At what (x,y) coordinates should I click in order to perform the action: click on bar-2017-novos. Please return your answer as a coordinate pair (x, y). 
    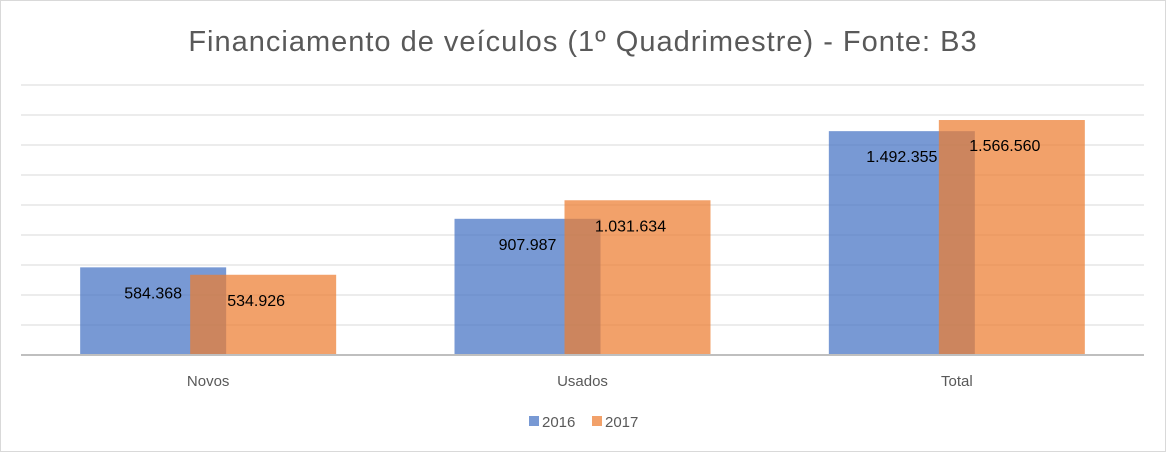
    Looking at the image, I should click on (263, 314).